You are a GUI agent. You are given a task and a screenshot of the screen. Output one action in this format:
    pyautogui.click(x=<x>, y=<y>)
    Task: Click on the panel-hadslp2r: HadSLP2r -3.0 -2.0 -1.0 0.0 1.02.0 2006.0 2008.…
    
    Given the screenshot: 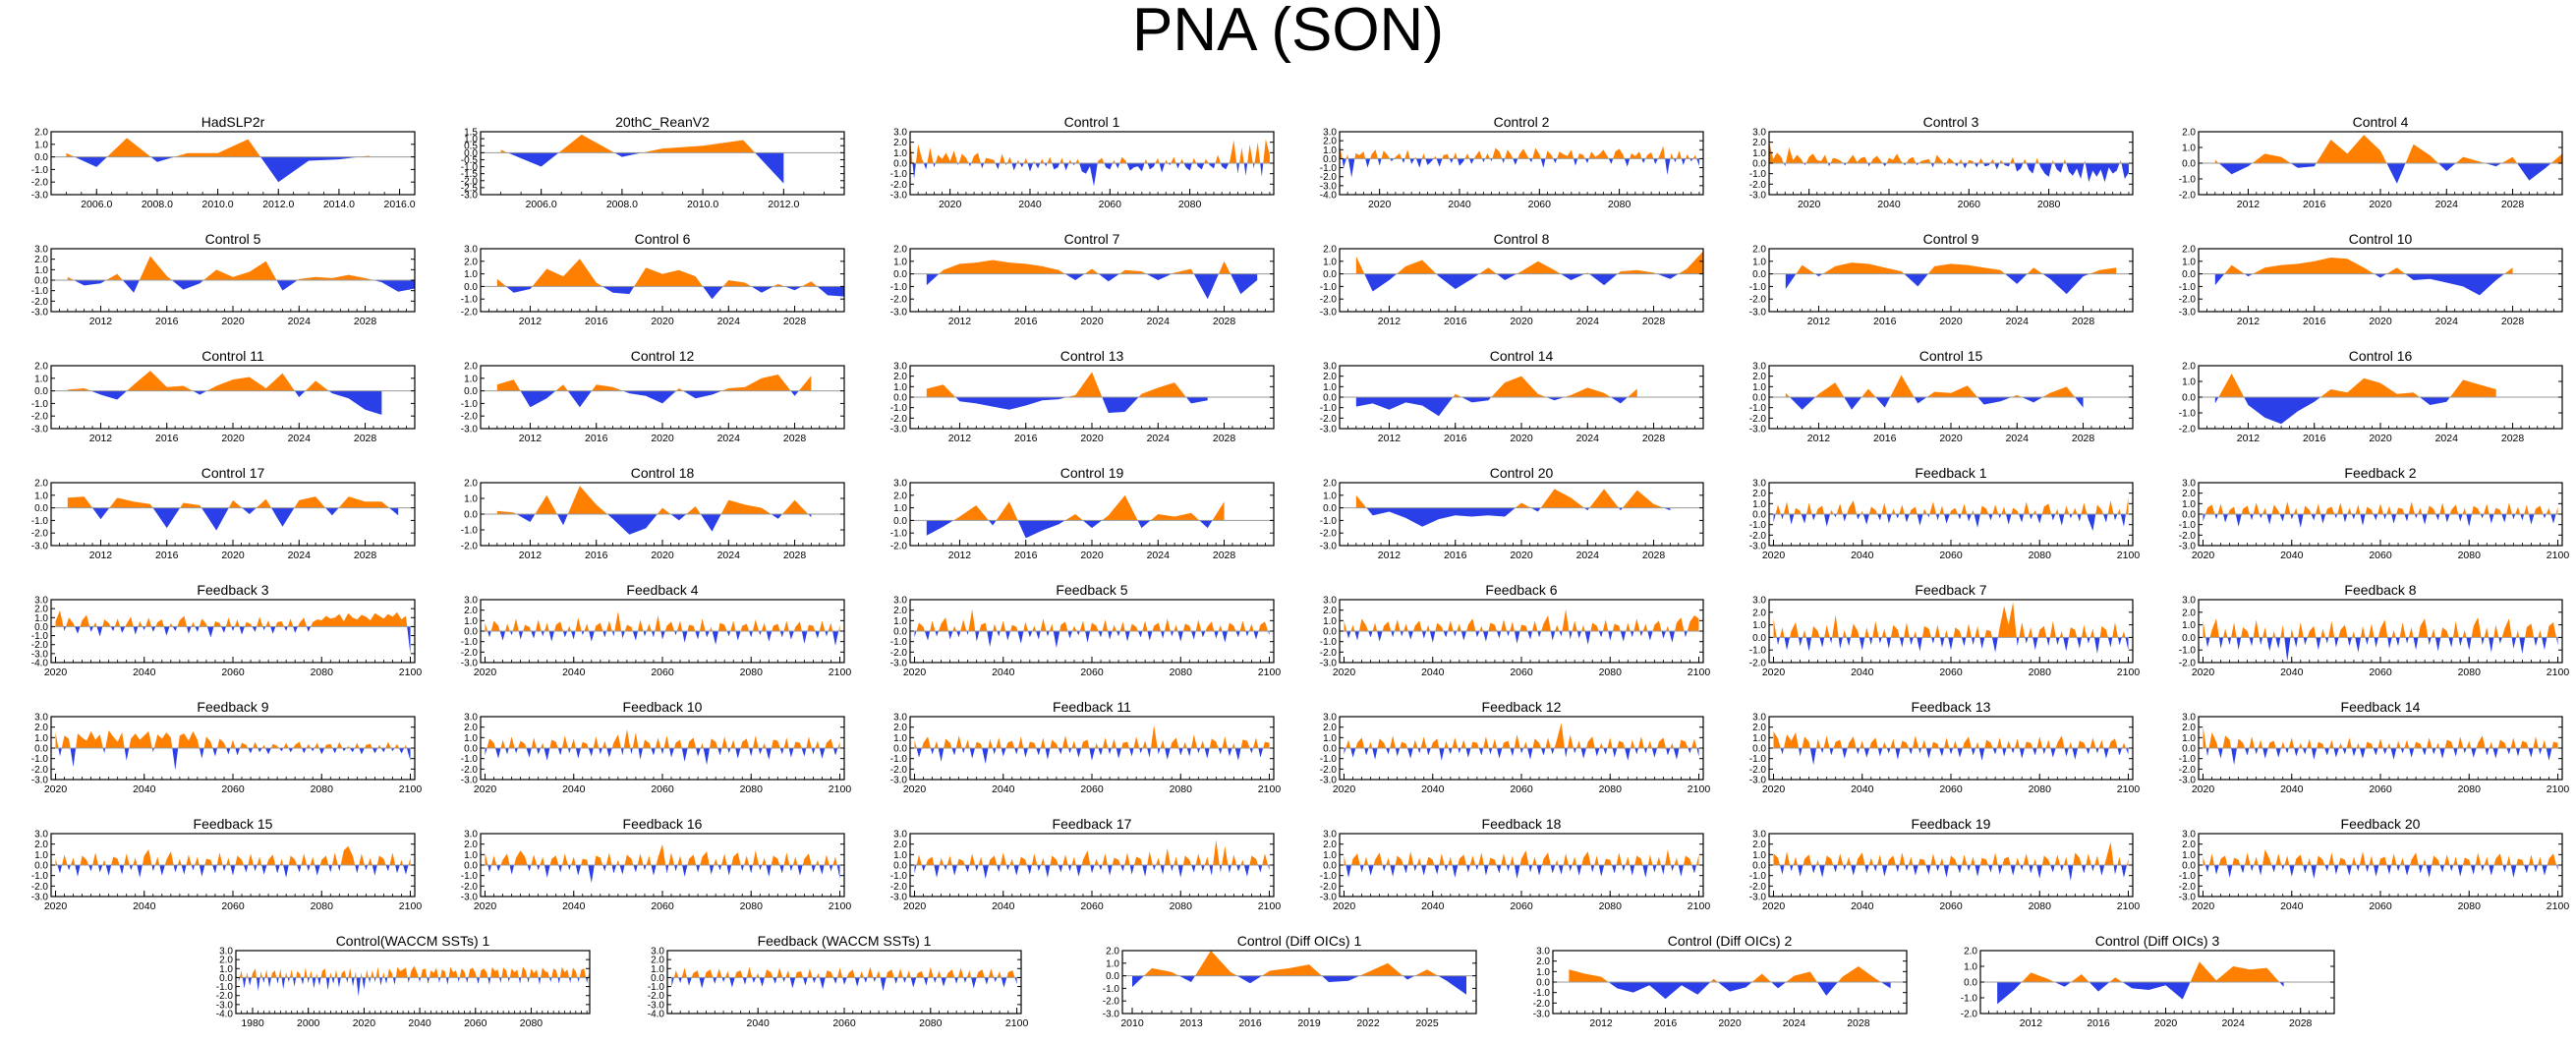 What is the action you would take?
    pyautogui.click(x=223, y=162)
    